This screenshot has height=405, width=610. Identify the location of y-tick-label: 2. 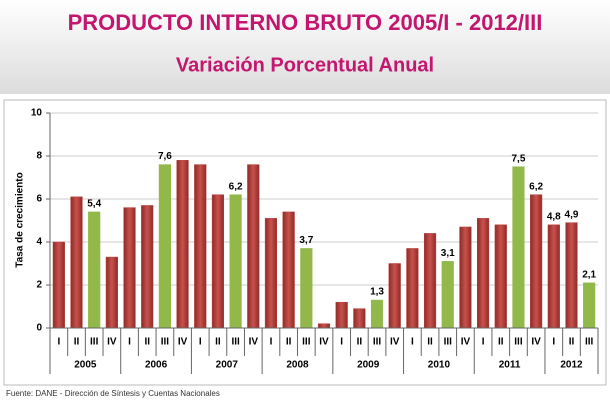
(39, 285).